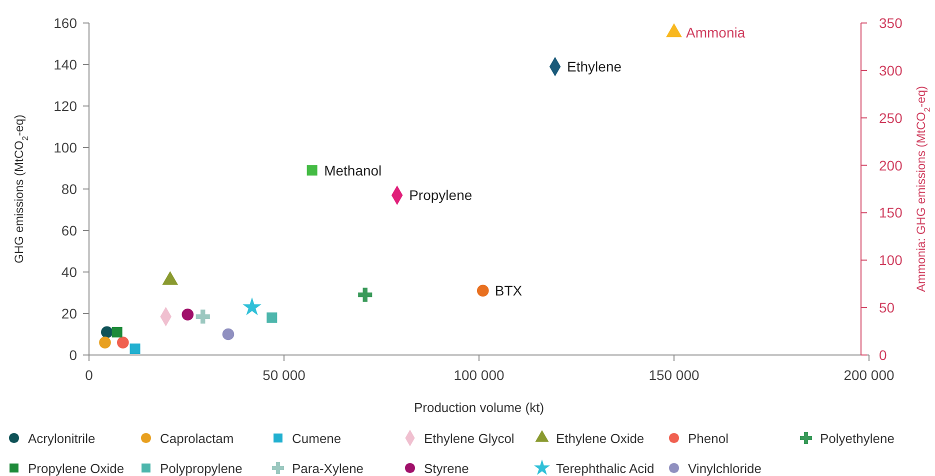  I want to click on annotation: BTX, so click(508, 290).